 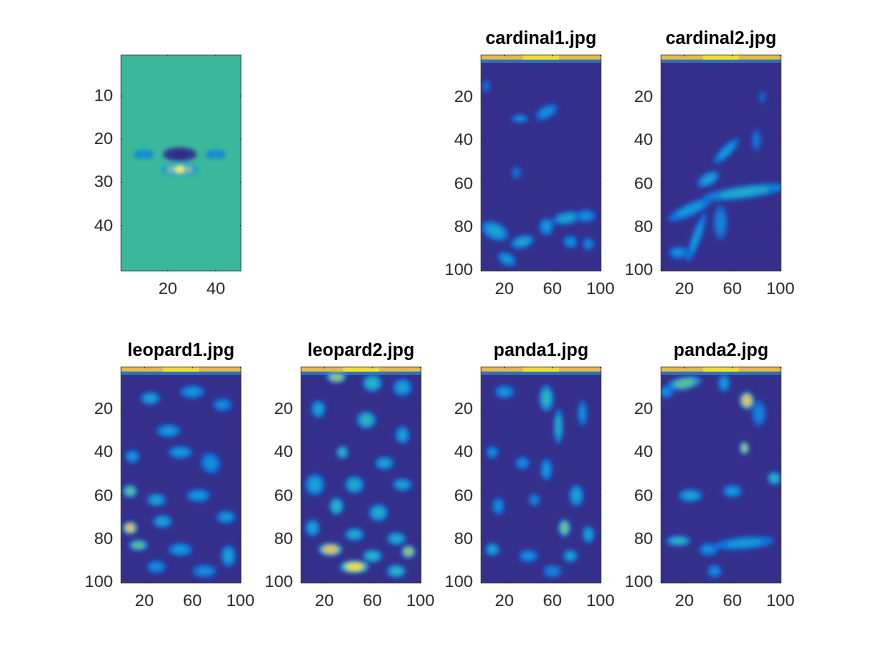 I want to click on image-background, so click(x=721, y=475).